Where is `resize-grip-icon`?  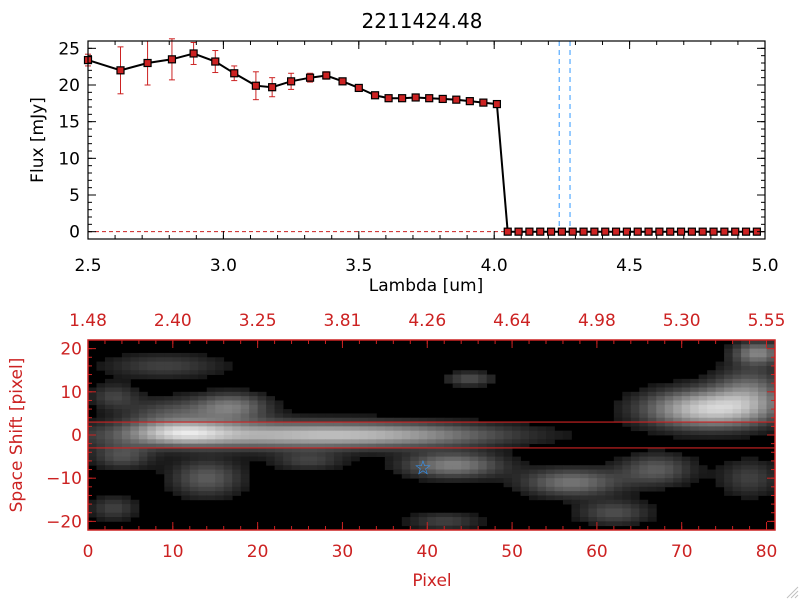
resize-grip-icon is located at coordinates (792, 592).